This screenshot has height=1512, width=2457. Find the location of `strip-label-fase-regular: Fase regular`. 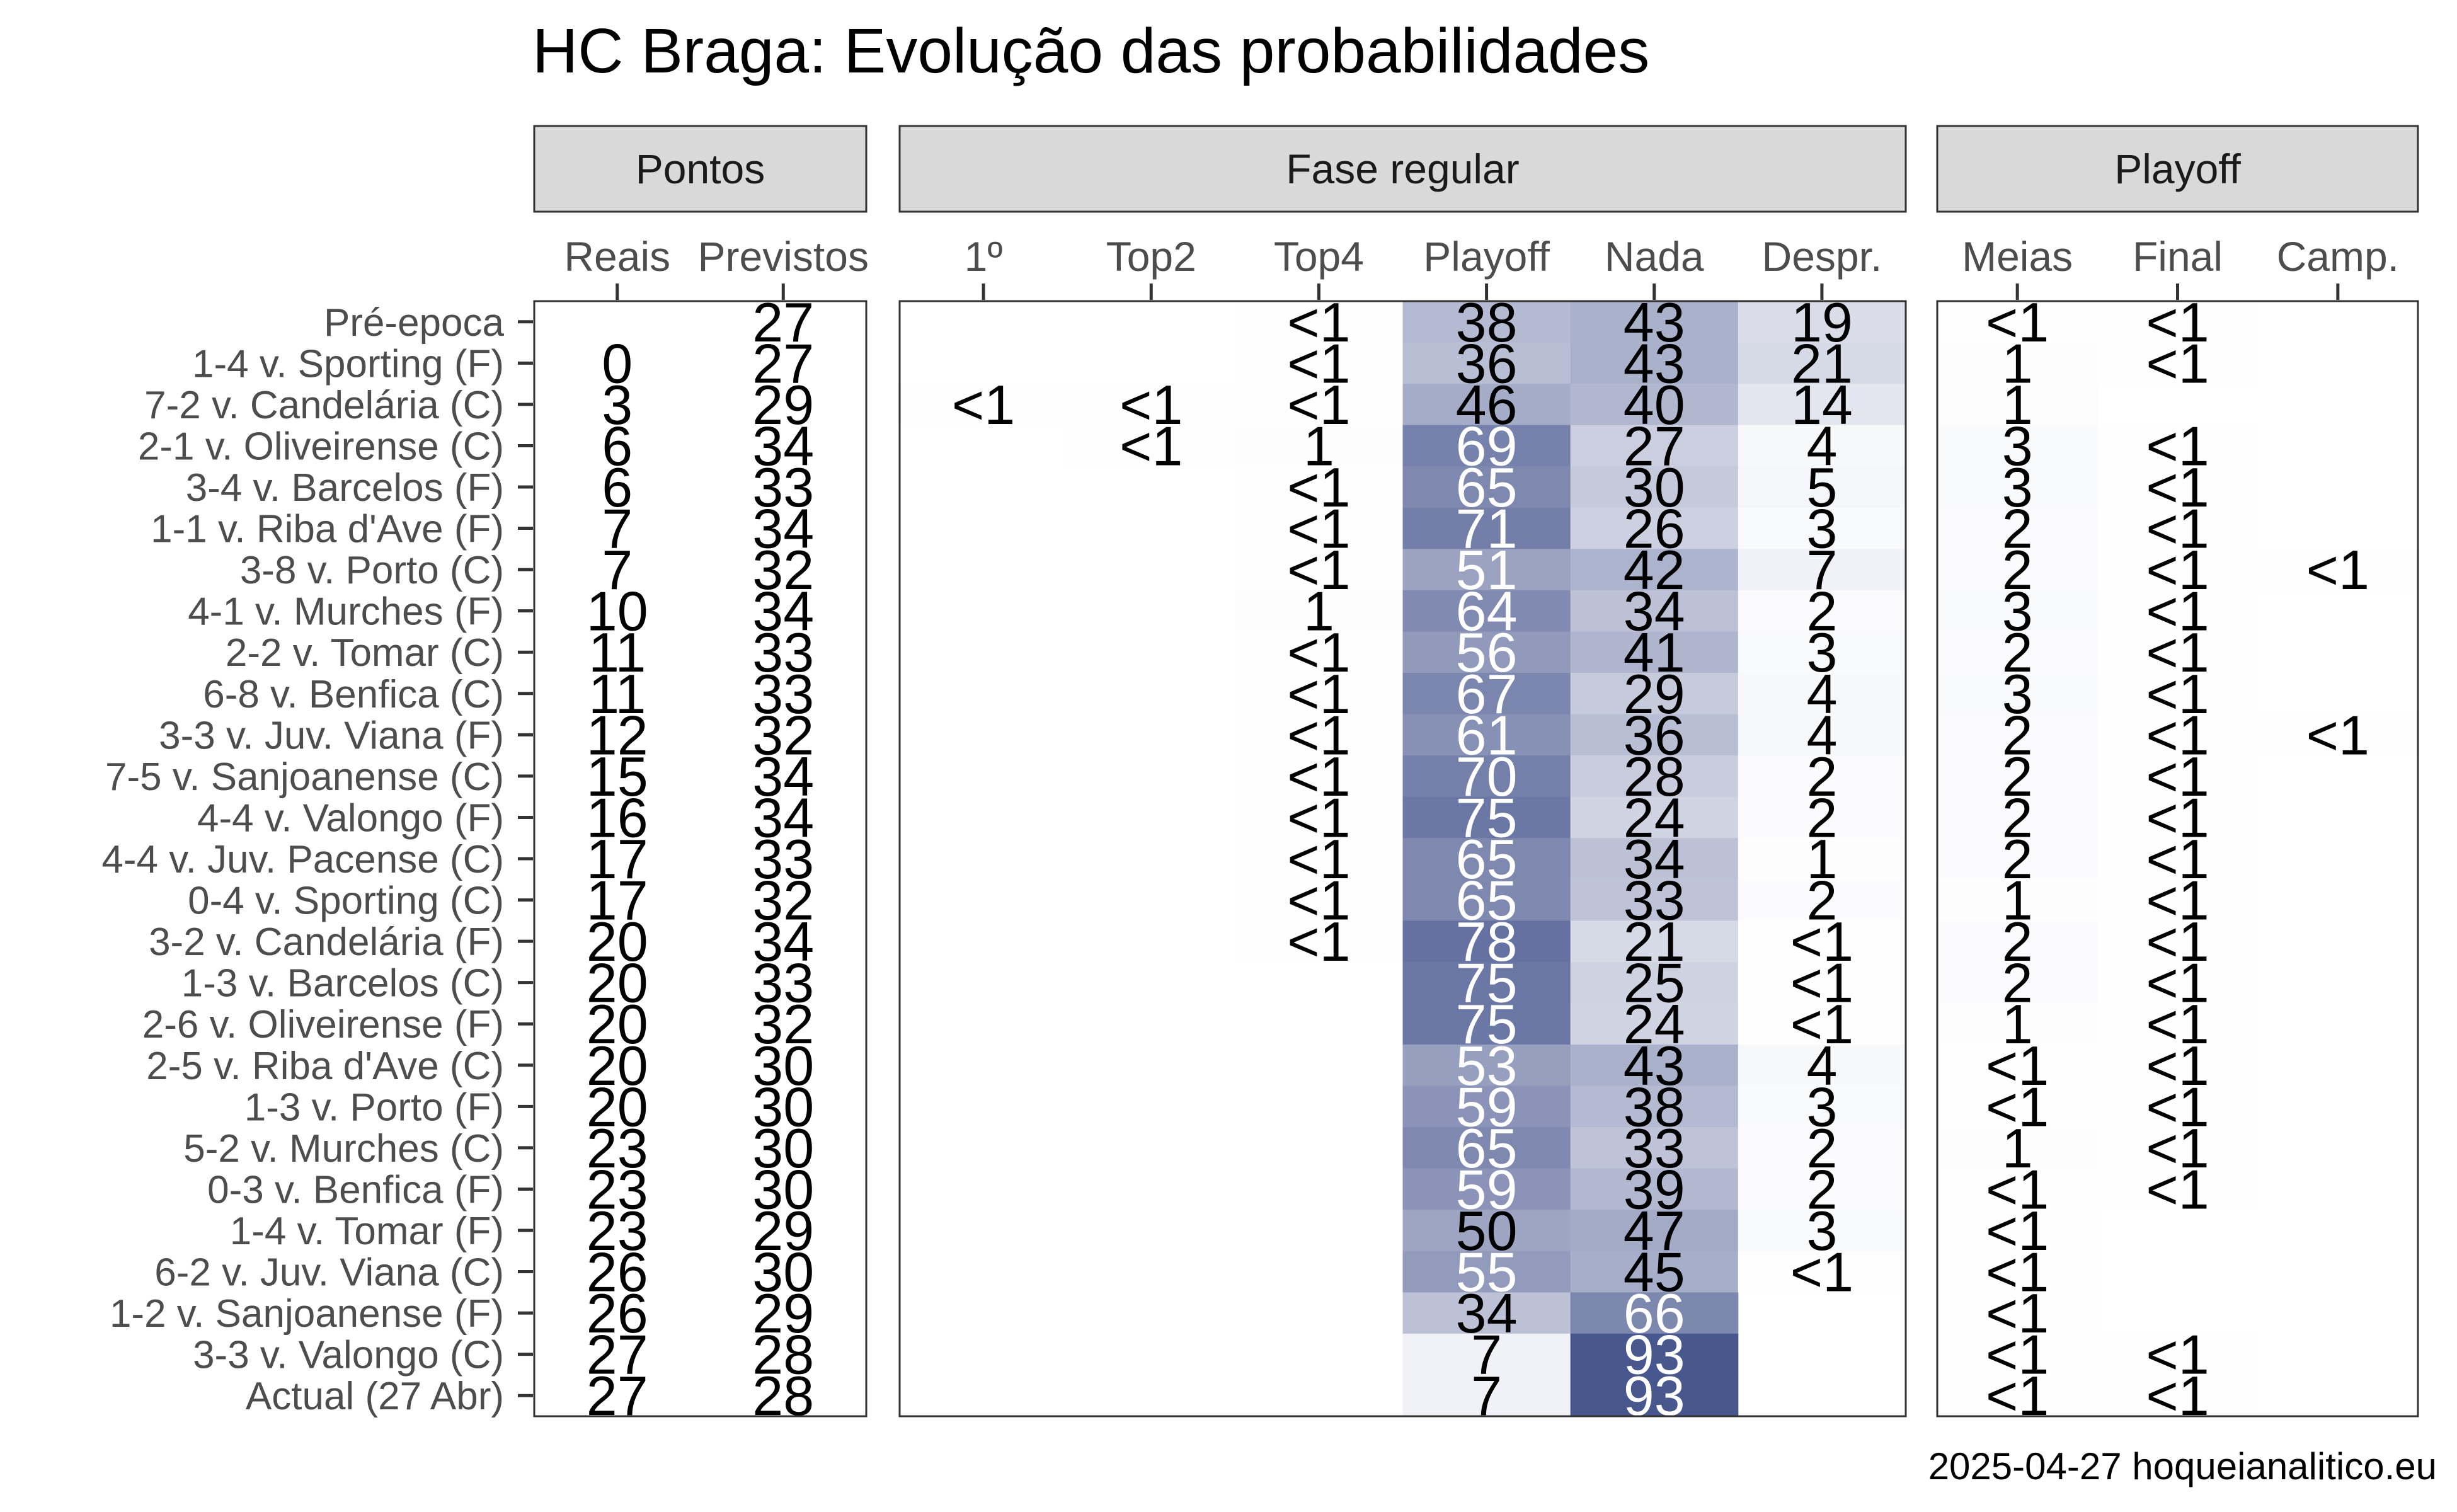

strip-label-fase-regular: Fase regular is located at coordinates (1403, 169).